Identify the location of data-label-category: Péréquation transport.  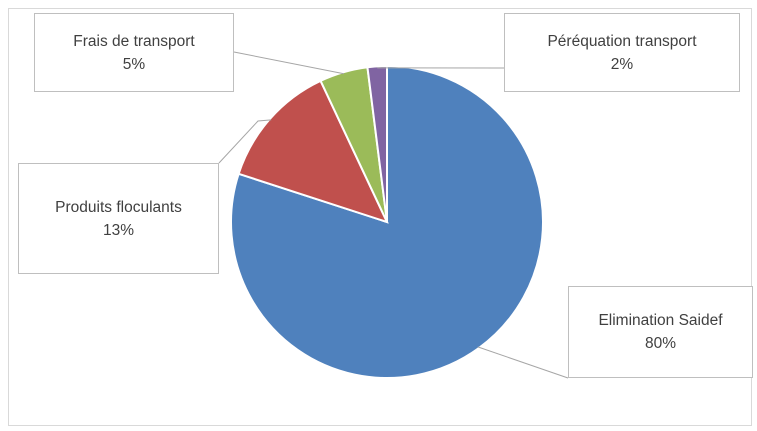
(622, 41).